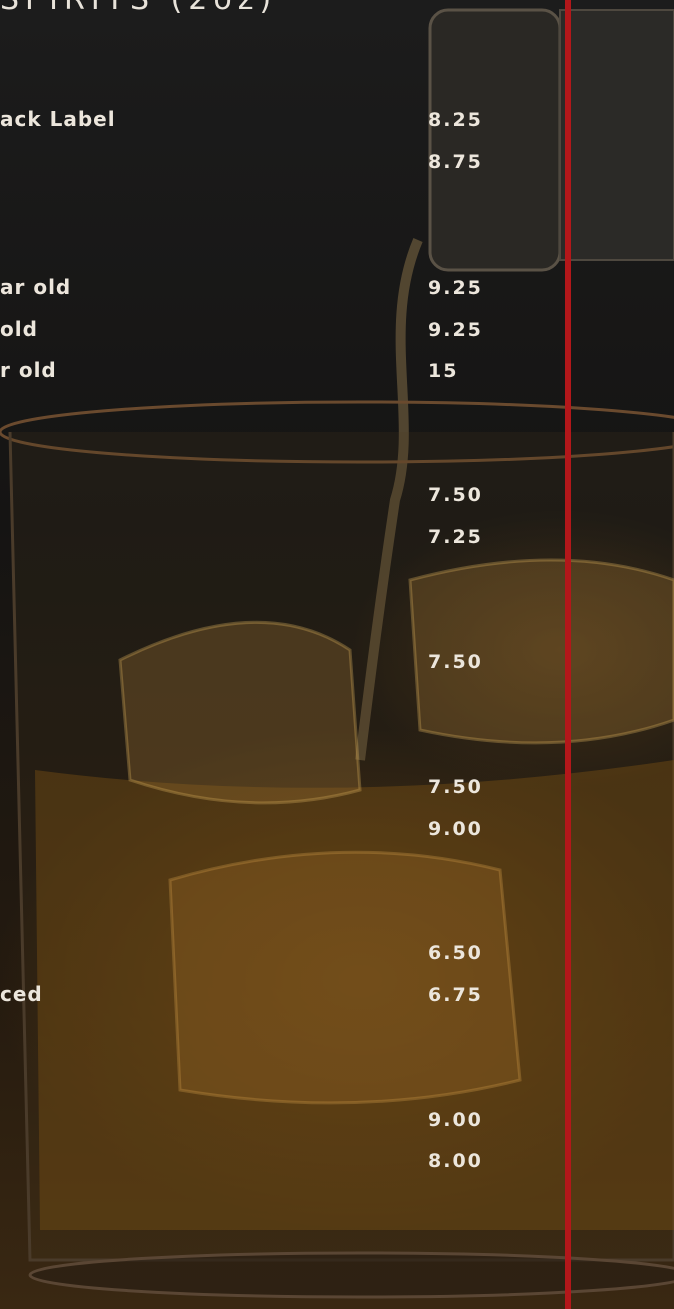  What do you see at coordinates (28, 370) in the screenshot?
I see `menu-item-name: r old` at bounding box center [28, 370].